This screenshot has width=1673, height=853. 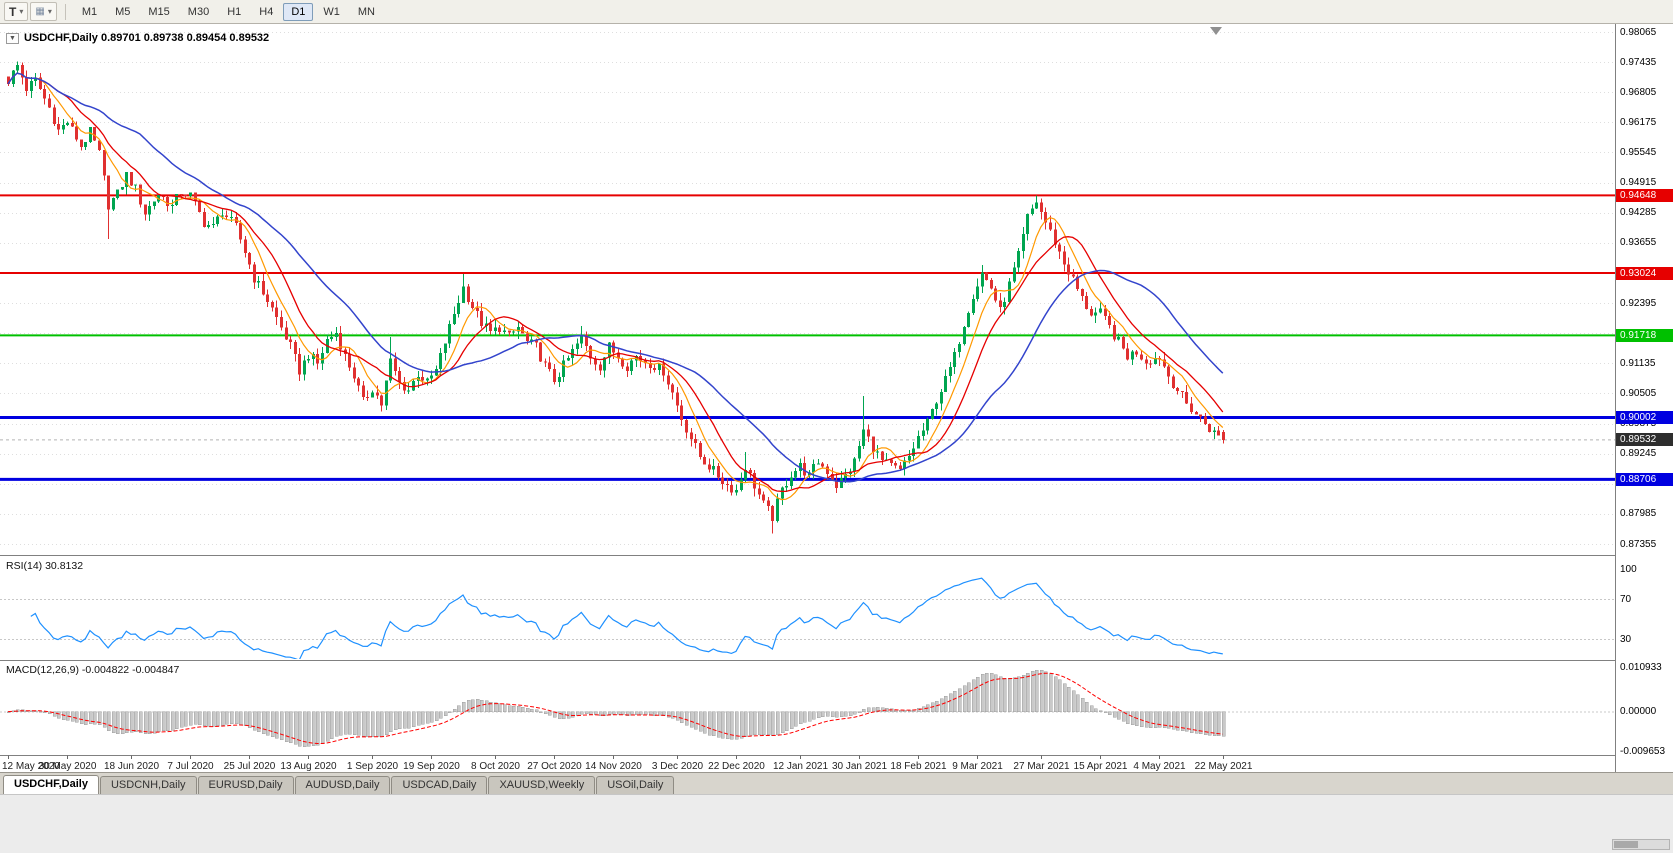 I want to click on timeframe-button-h1: H1, so click(x=234, y=12).